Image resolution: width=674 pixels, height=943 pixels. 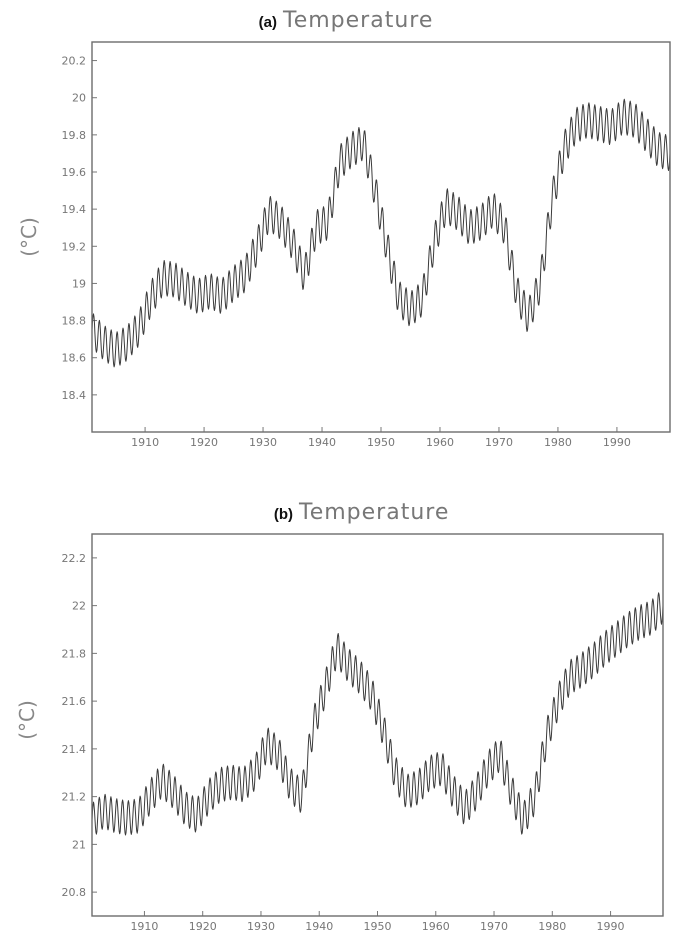 What do you see at coordinates (494, 926) in the screenshot?
I see `panel-b-x-tick-label: 1970` at bounding box center [494, 926].